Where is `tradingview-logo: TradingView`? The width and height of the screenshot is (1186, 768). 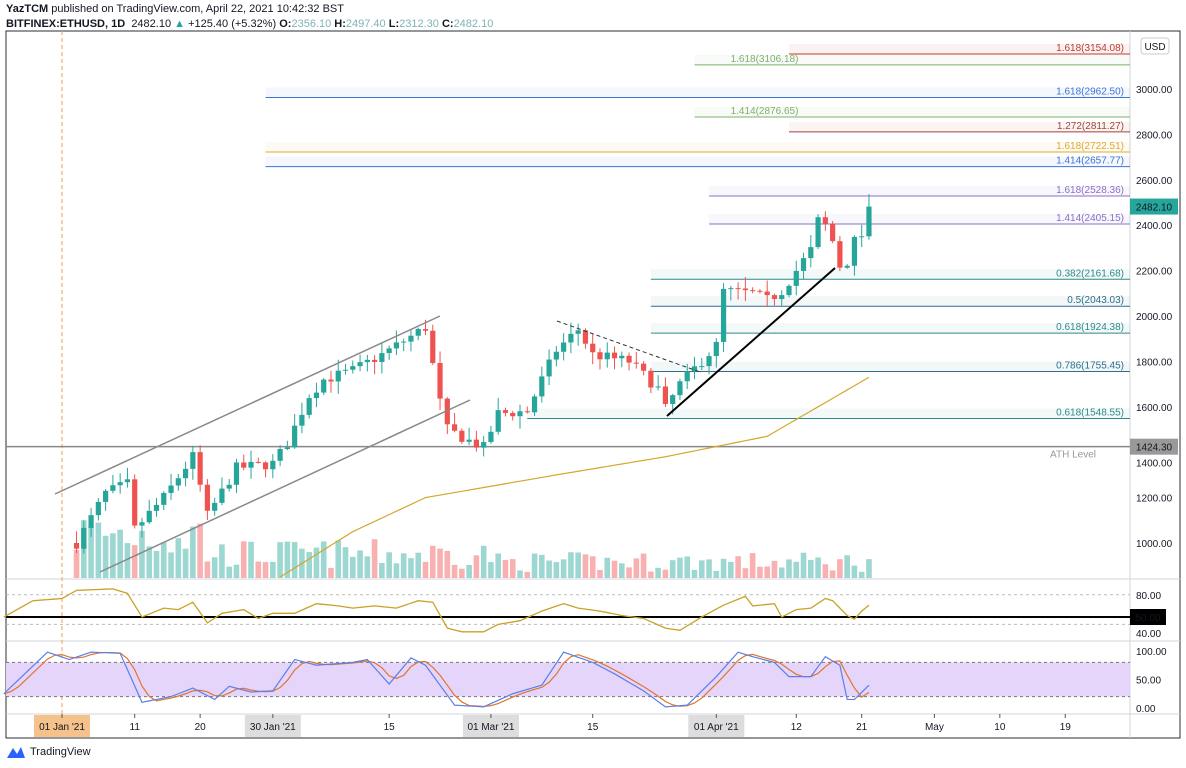 tradingview-logo: TradingView is located at coordinates (48, 752).